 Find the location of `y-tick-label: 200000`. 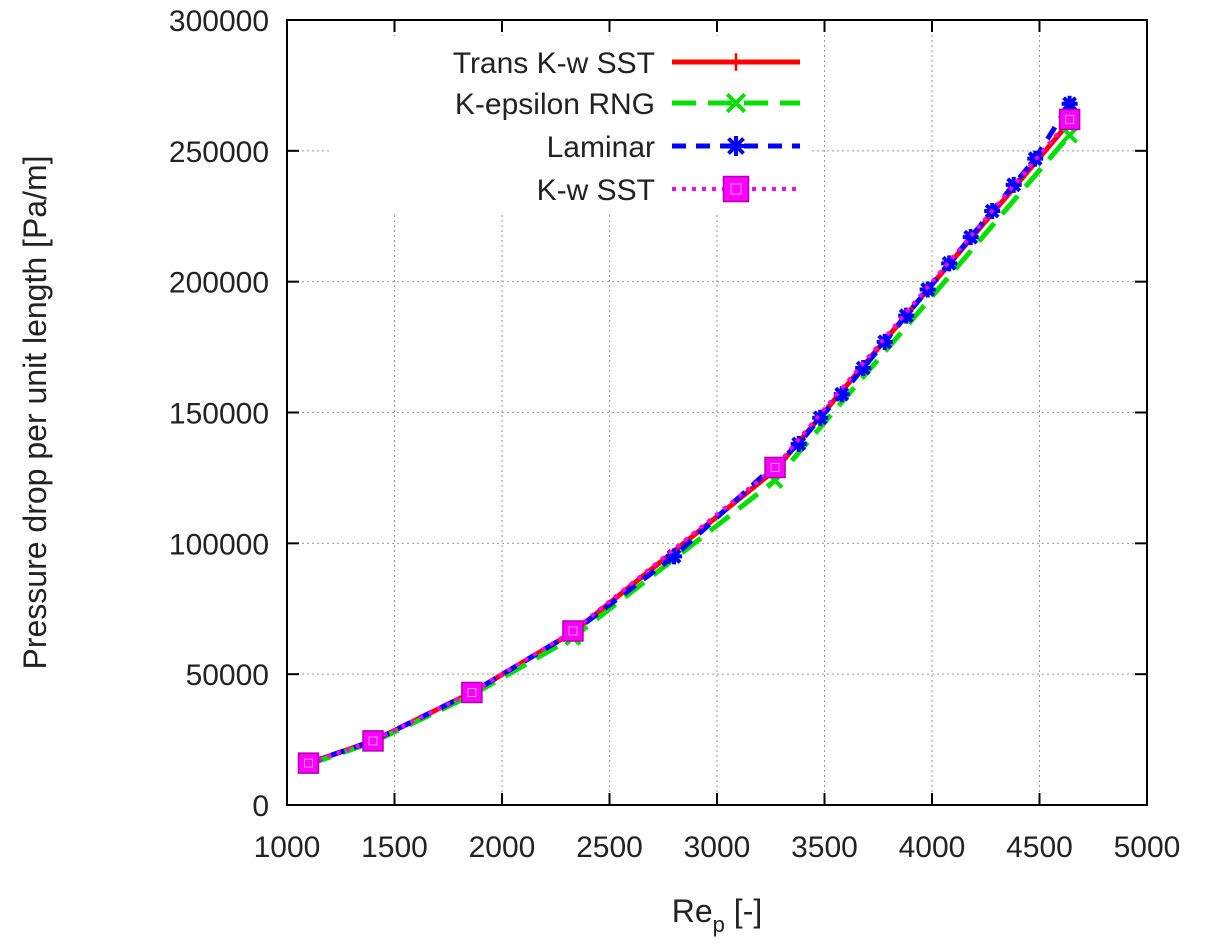

y-tick-label: 200000 is located at coordinates (219, 283).